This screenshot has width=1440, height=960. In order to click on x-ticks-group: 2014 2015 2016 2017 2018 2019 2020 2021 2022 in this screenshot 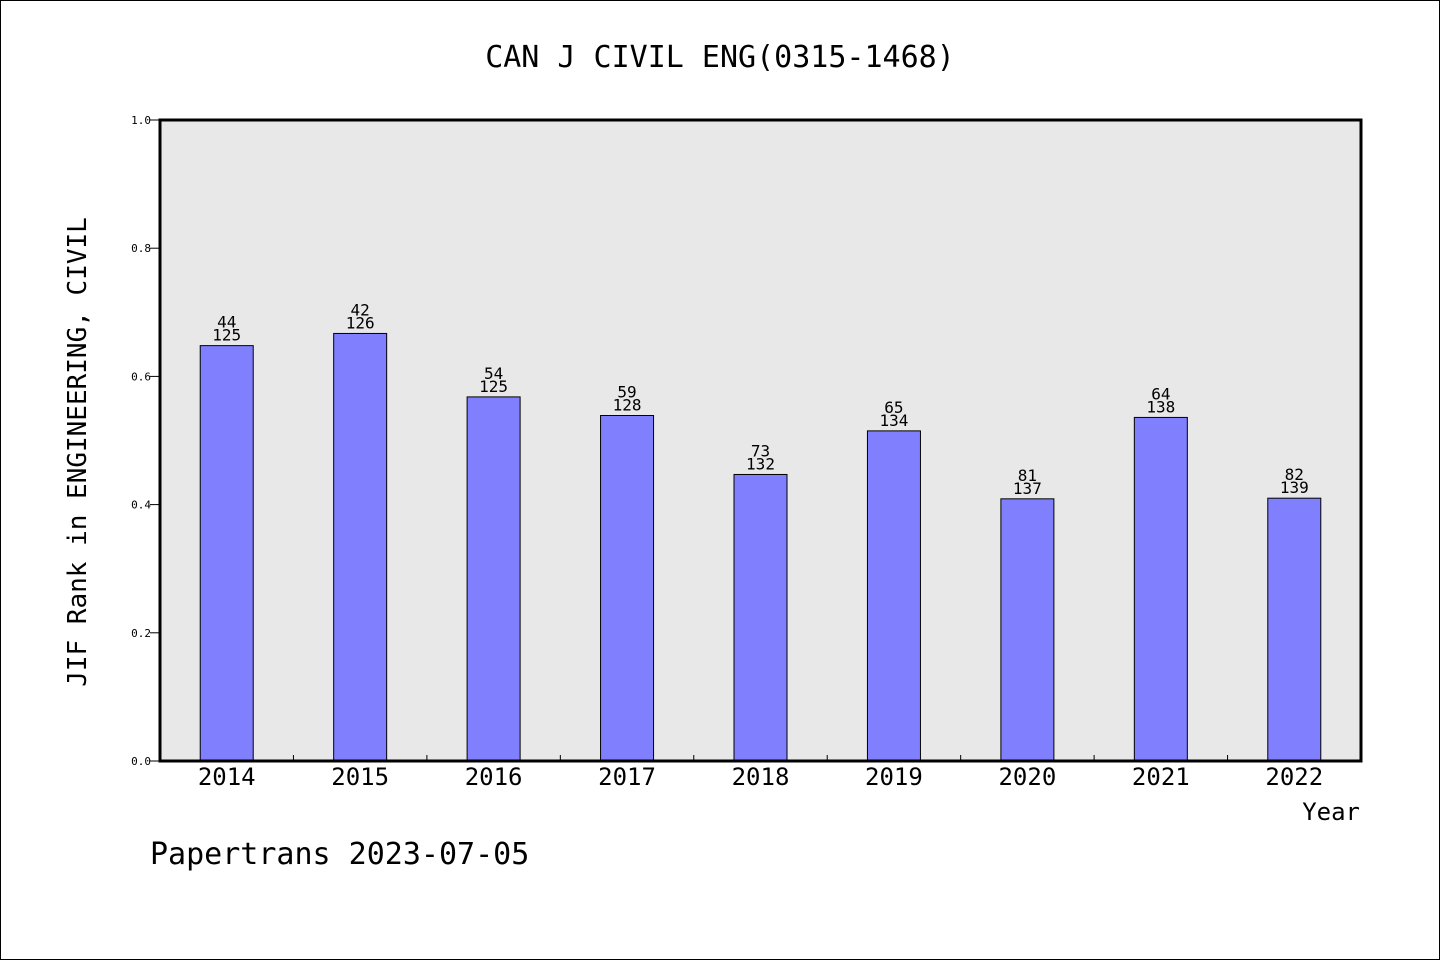, I will do `click(760, 773)`.